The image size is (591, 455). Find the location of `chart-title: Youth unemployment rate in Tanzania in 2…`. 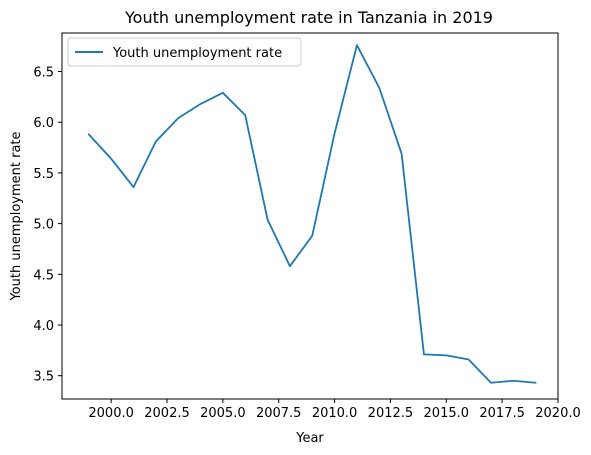

chart-title: Youth unemployment rate in Tanzania in 2… is located at coordinates (308, 17).